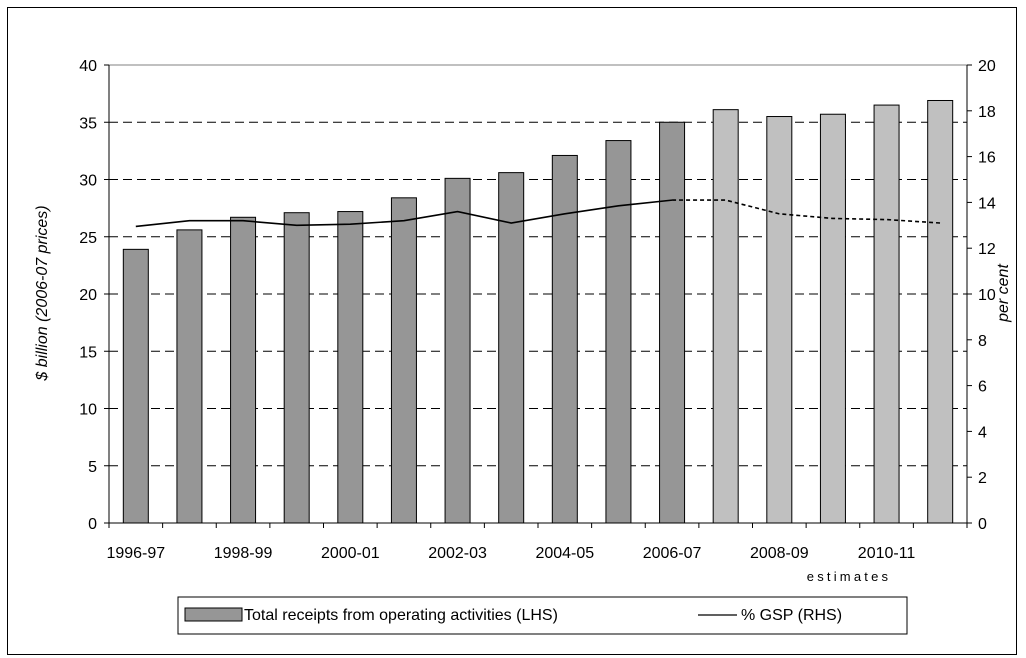  Describe the element at coordinates (987, 66) in the screenshot. I see `right-axis-tick-label: 20` at that location.